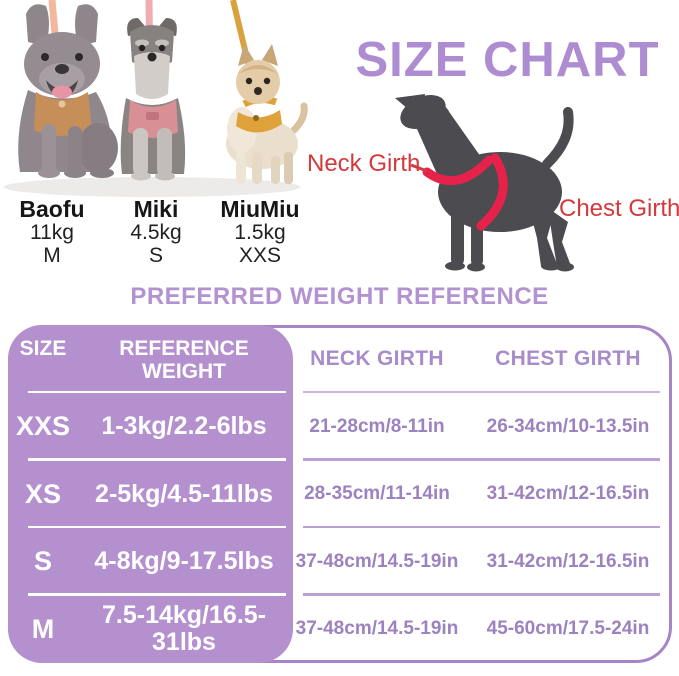 Image resolution: width=679 pixels, height=676 pixels. Describe the element at coordinates (52, 232) in the screenshot. I see `model-weight: 11kg` at that location.